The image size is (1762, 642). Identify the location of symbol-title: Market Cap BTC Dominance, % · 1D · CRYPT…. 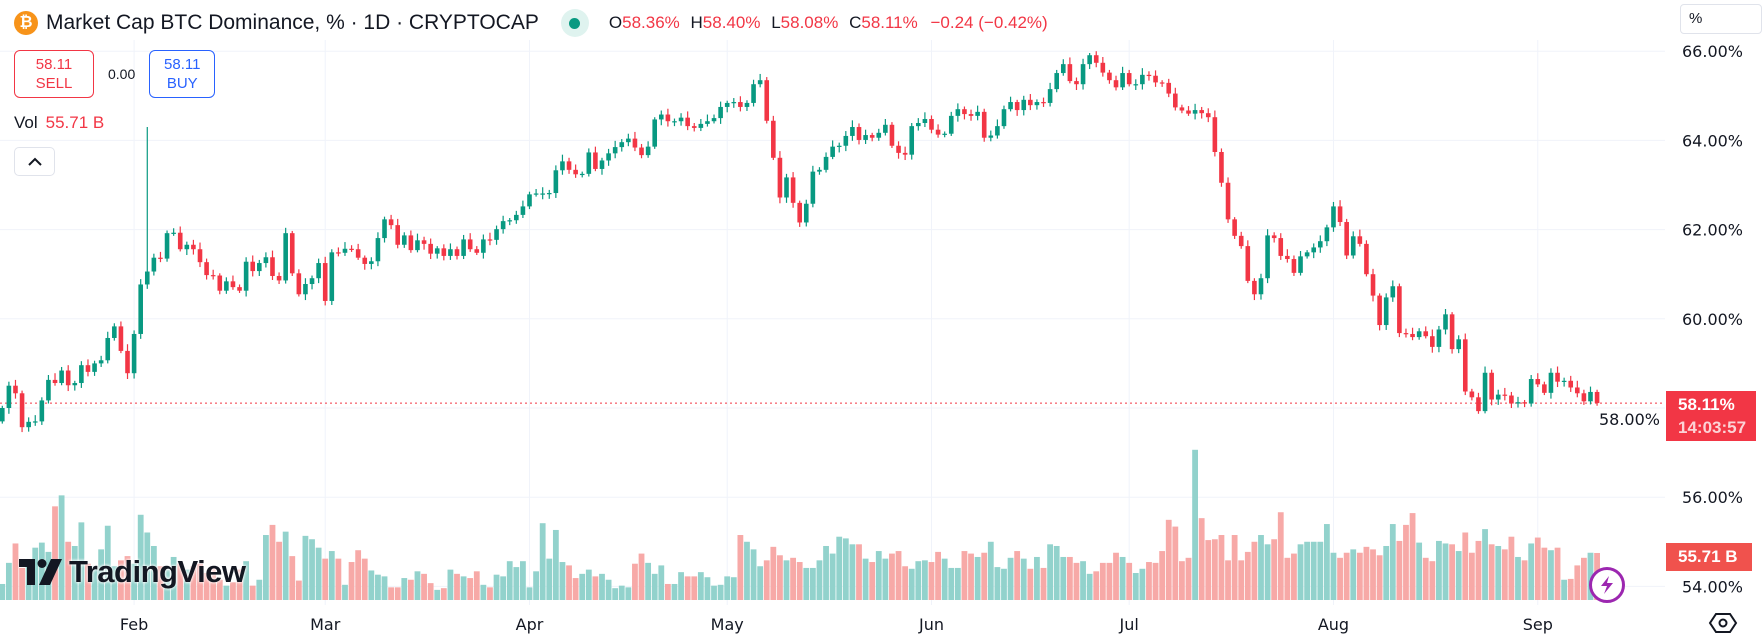
(292, 22).